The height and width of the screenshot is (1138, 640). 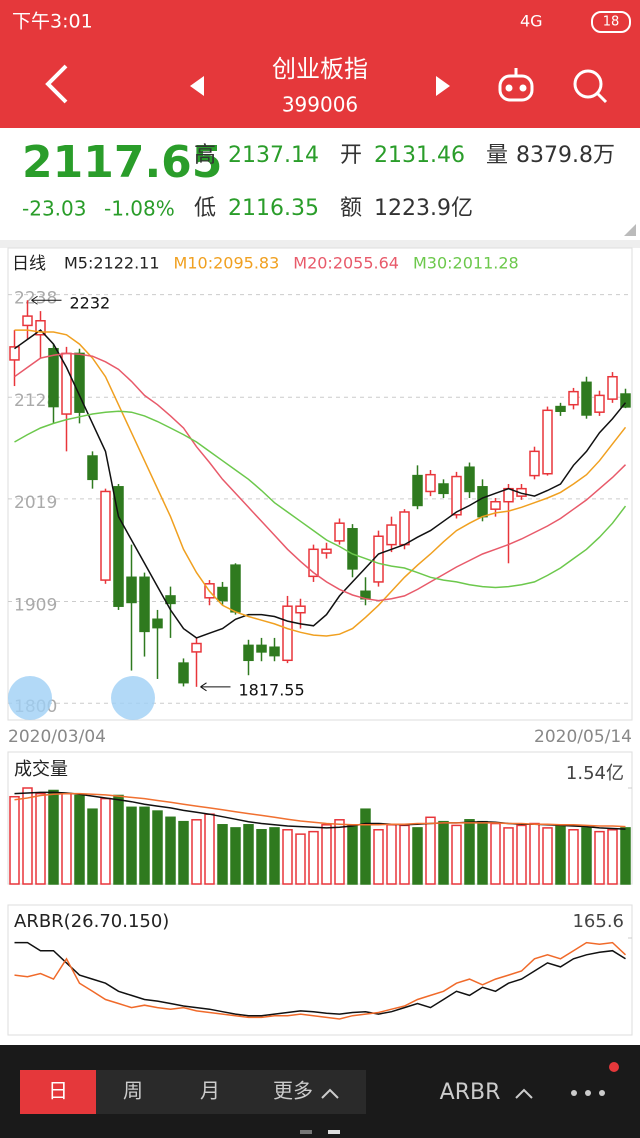 What do you see at coordinates (346, 263) in the screenshot?
I see `legend-entry: M20:2055.64` at bounding box center [346, 263].